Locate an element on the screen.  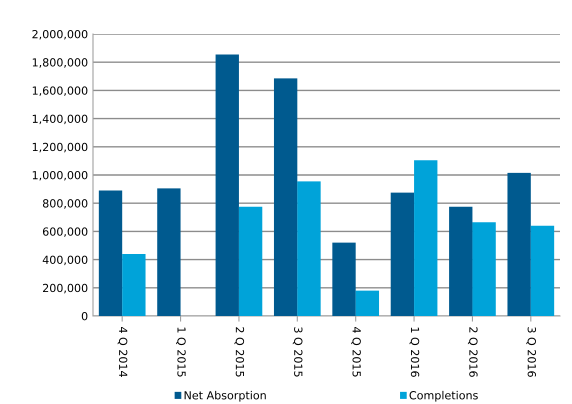
x-tick-label: 1 Q 2015 is located at coordinates (181, 352).